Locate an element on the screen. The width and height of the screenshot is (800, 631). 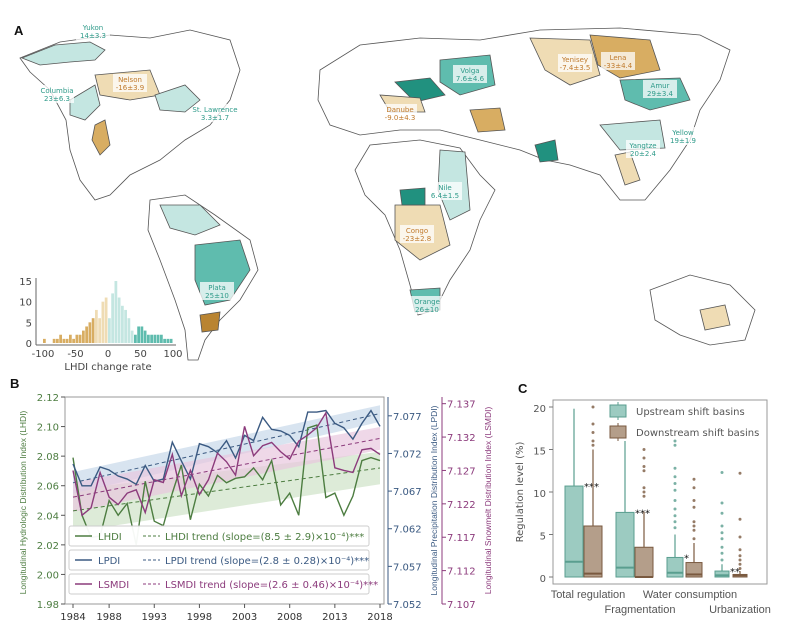
legend-upstream-label: Upstream shift basins is located at coordinates (690, 412).